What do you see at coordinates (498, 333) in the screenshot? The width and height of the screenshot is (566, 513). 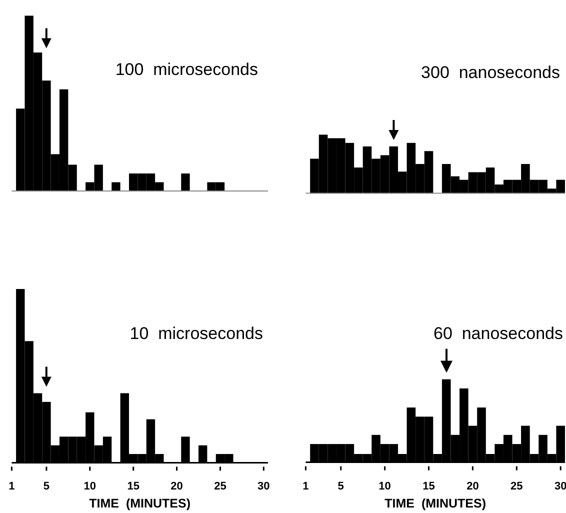 I see `chart-title: 60 nanoseconds` at bounding box center [498, 333].